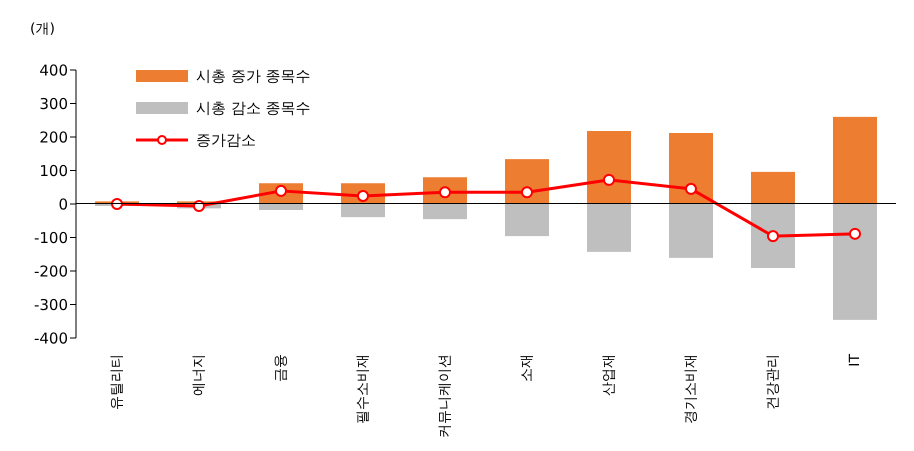  Describe the element at coordinates (226, 140) in the screenshot. I see `legend-label: 증가감소` at that location.